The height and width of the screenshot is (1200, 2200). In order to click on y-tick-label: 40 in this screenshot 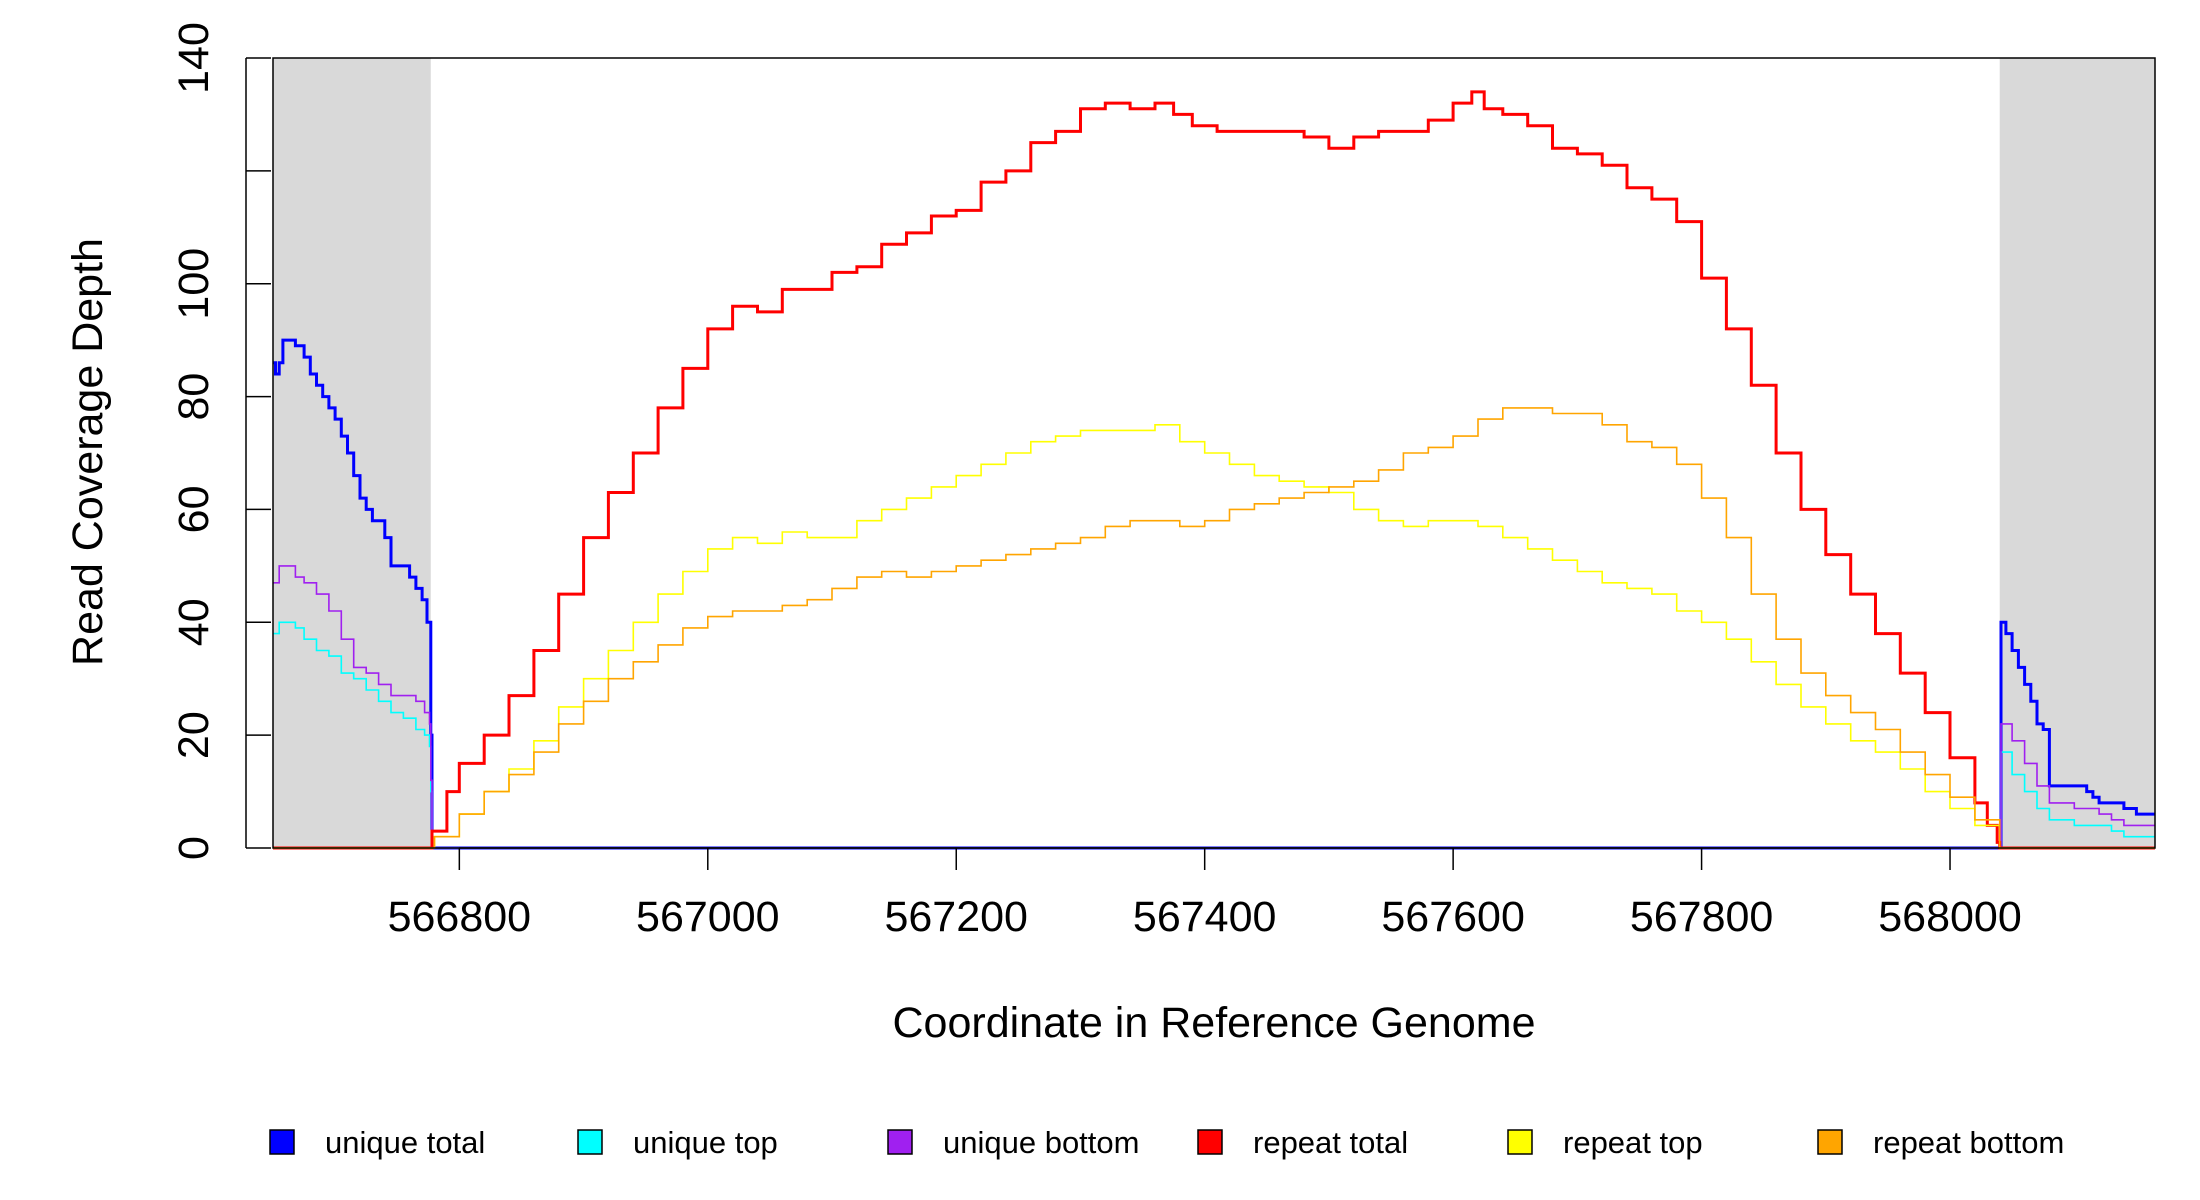, I will do `click(194, 622)`.